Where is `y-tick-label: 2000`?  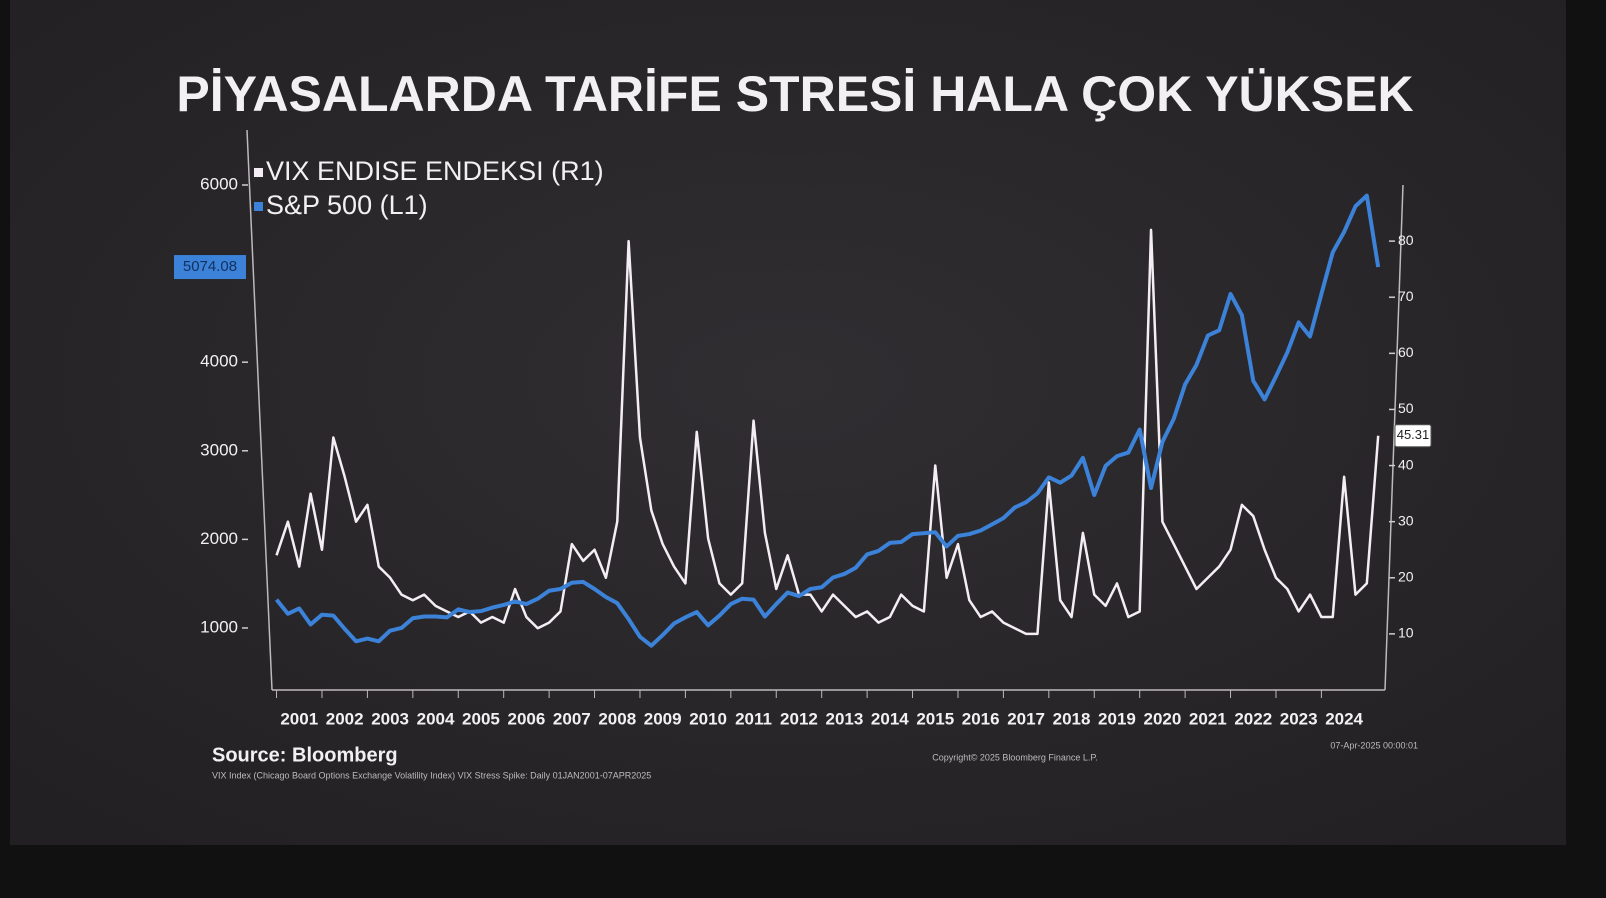
y-tick-label: 2000 is located at coordinates (219, 538).